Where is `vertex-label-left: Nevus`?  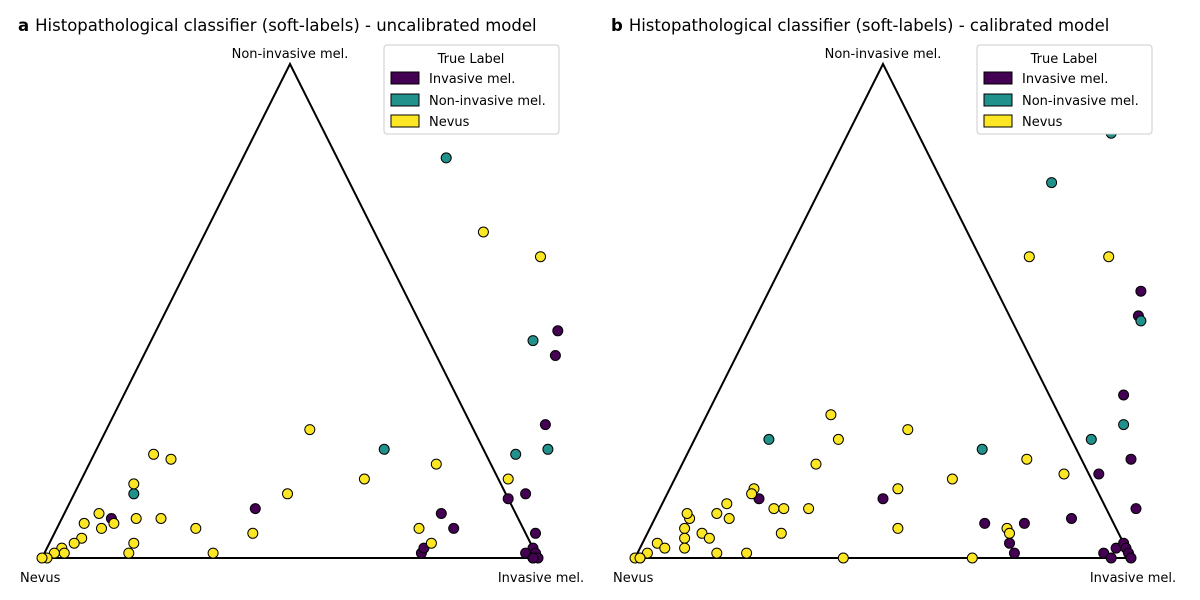 vertex-label-left: Nevus is located at coordinates (633, 578).